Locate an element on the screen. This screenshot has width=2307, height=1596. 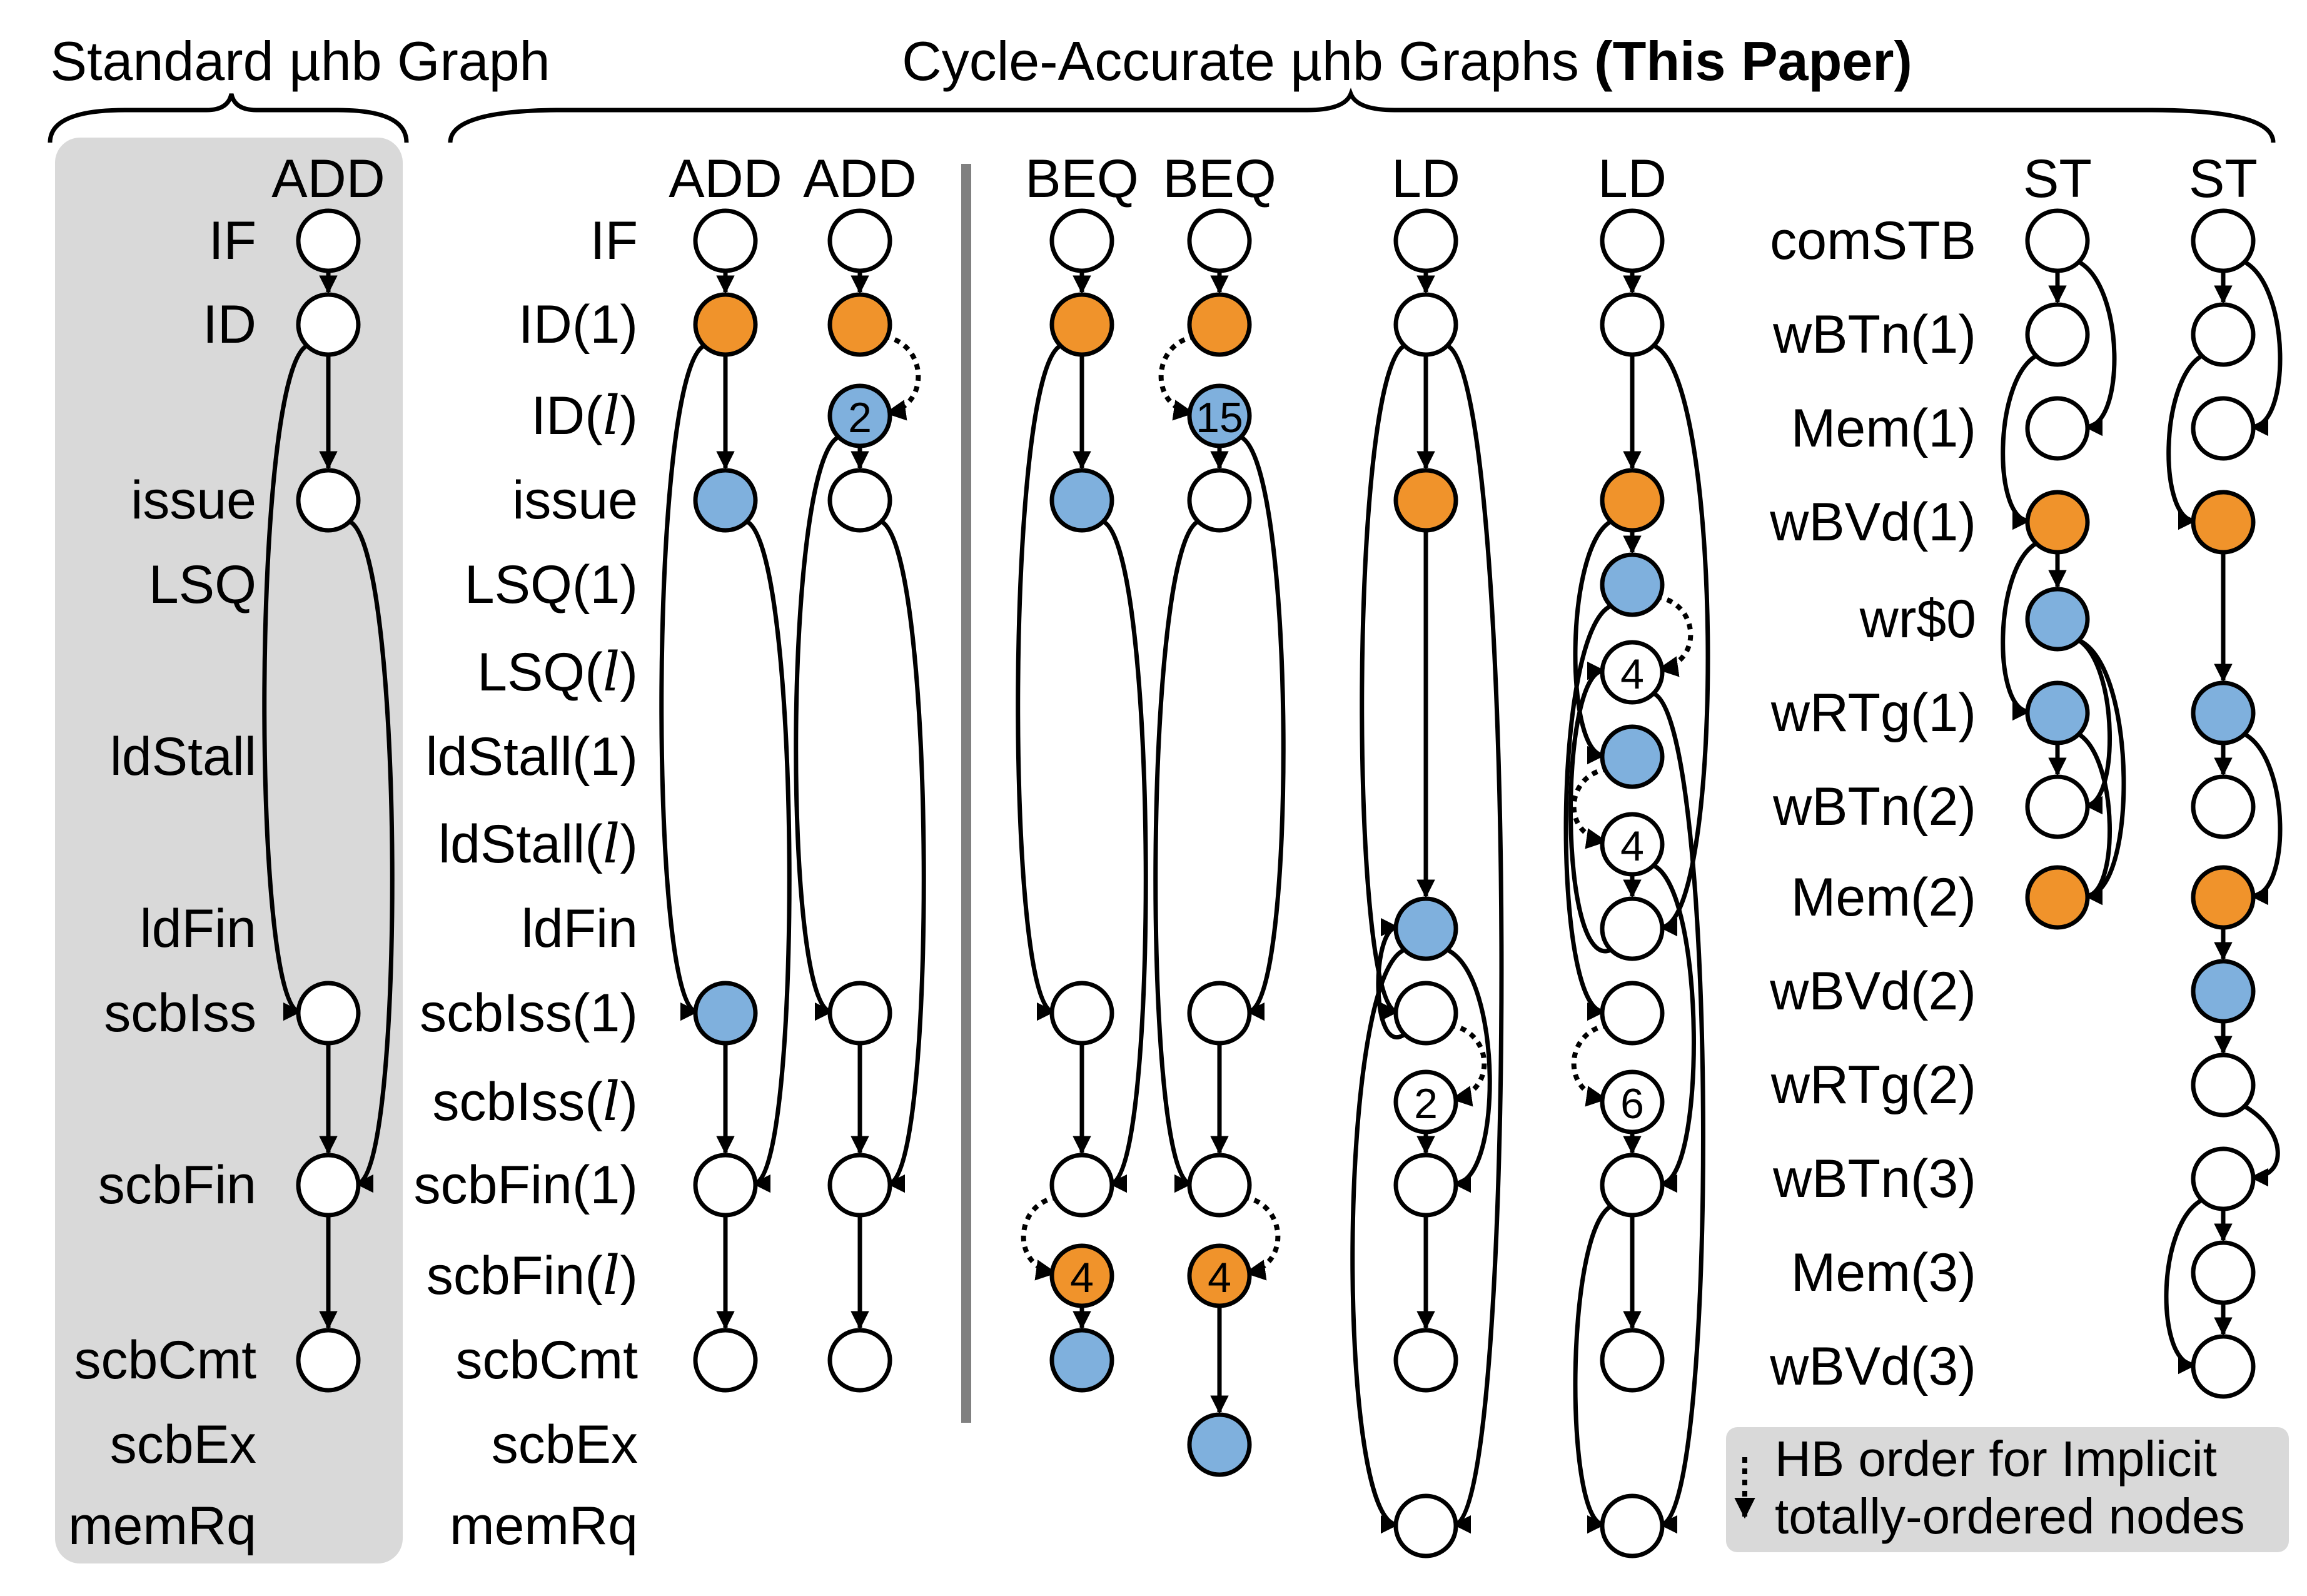
node-b1_ID is located at coordinates (1081, 324).